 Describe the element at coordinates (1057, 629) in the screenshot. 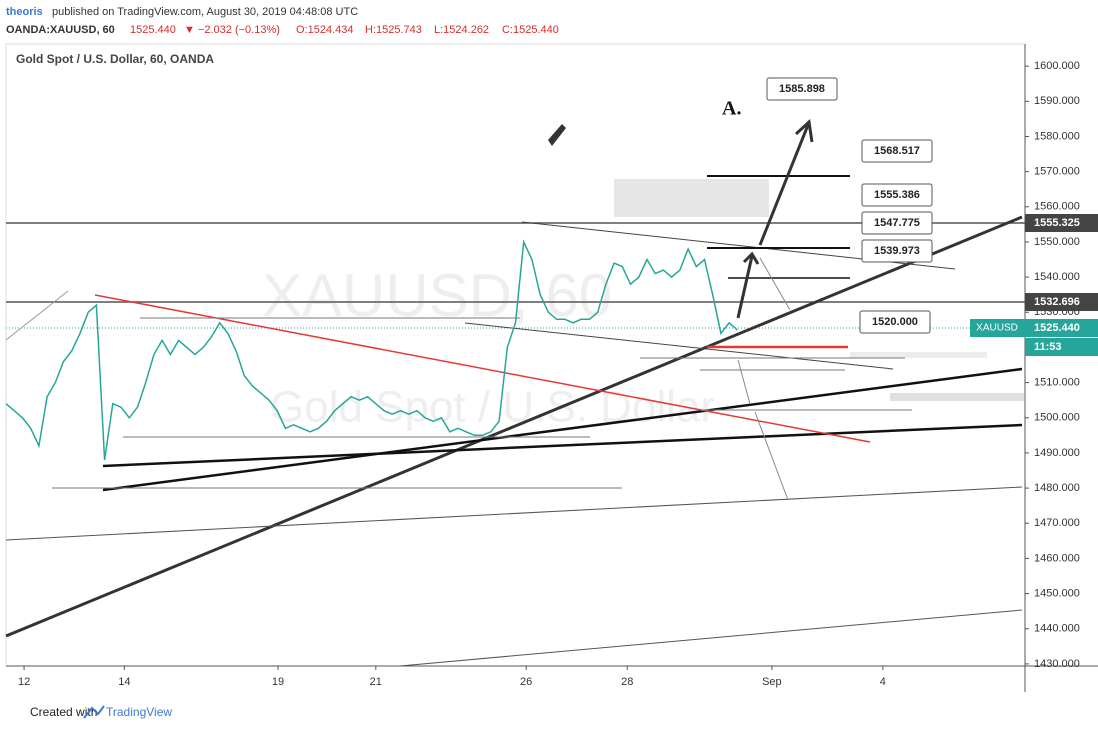

I see `y-tick-label: 1440.000` at that location.